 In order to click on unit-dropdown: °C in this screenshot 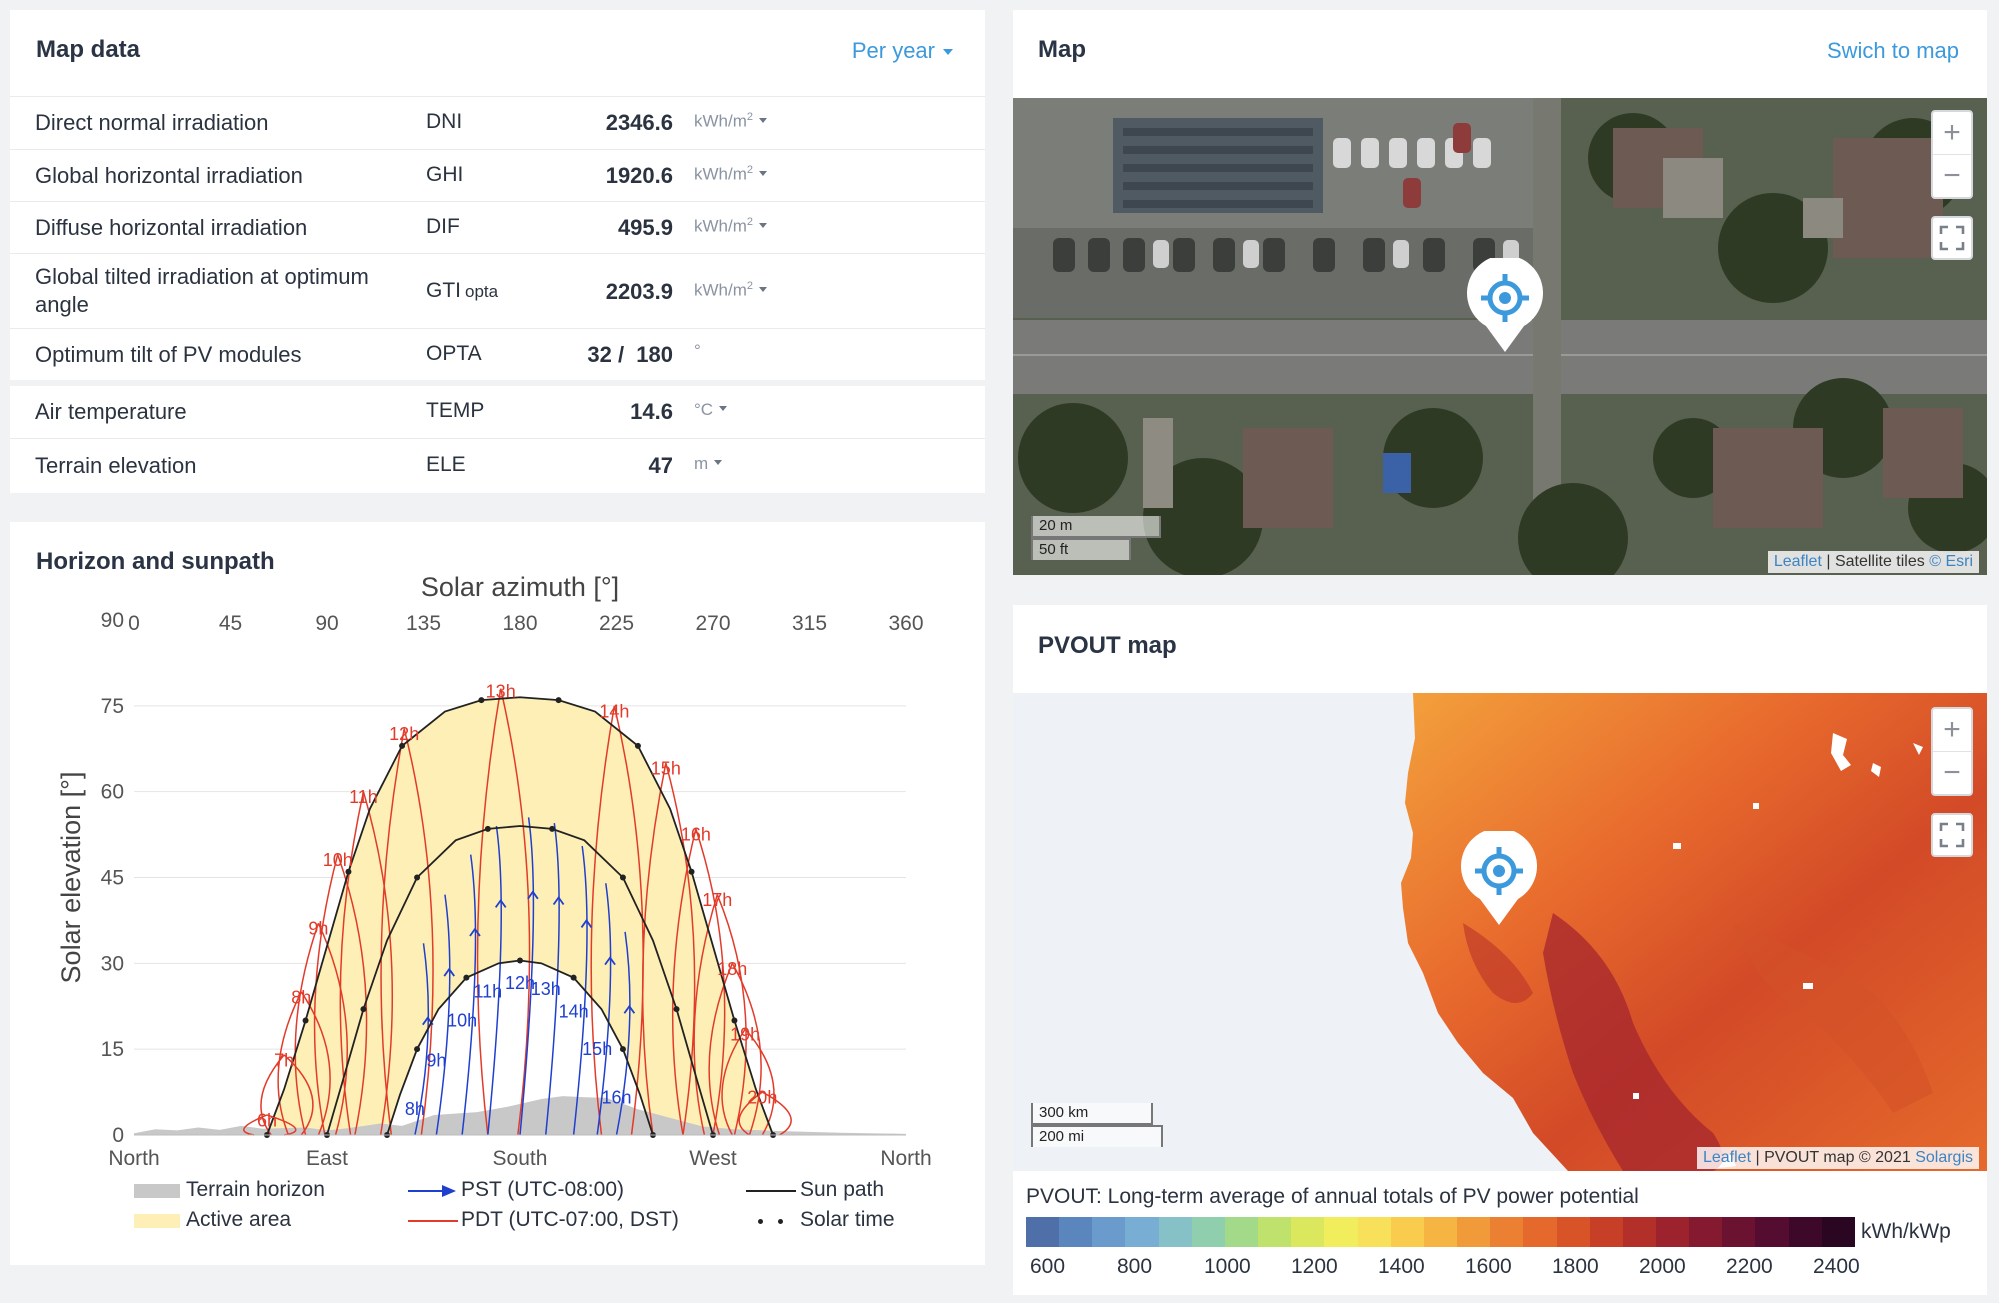, I will do `click(711, 410)`.